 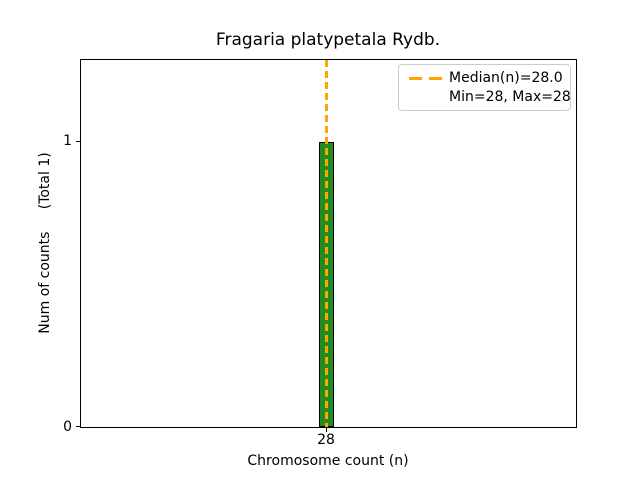 I want to click on legend-box: Median(n)=28.0 Min=28, Max=28, so click(x=484, y=87).